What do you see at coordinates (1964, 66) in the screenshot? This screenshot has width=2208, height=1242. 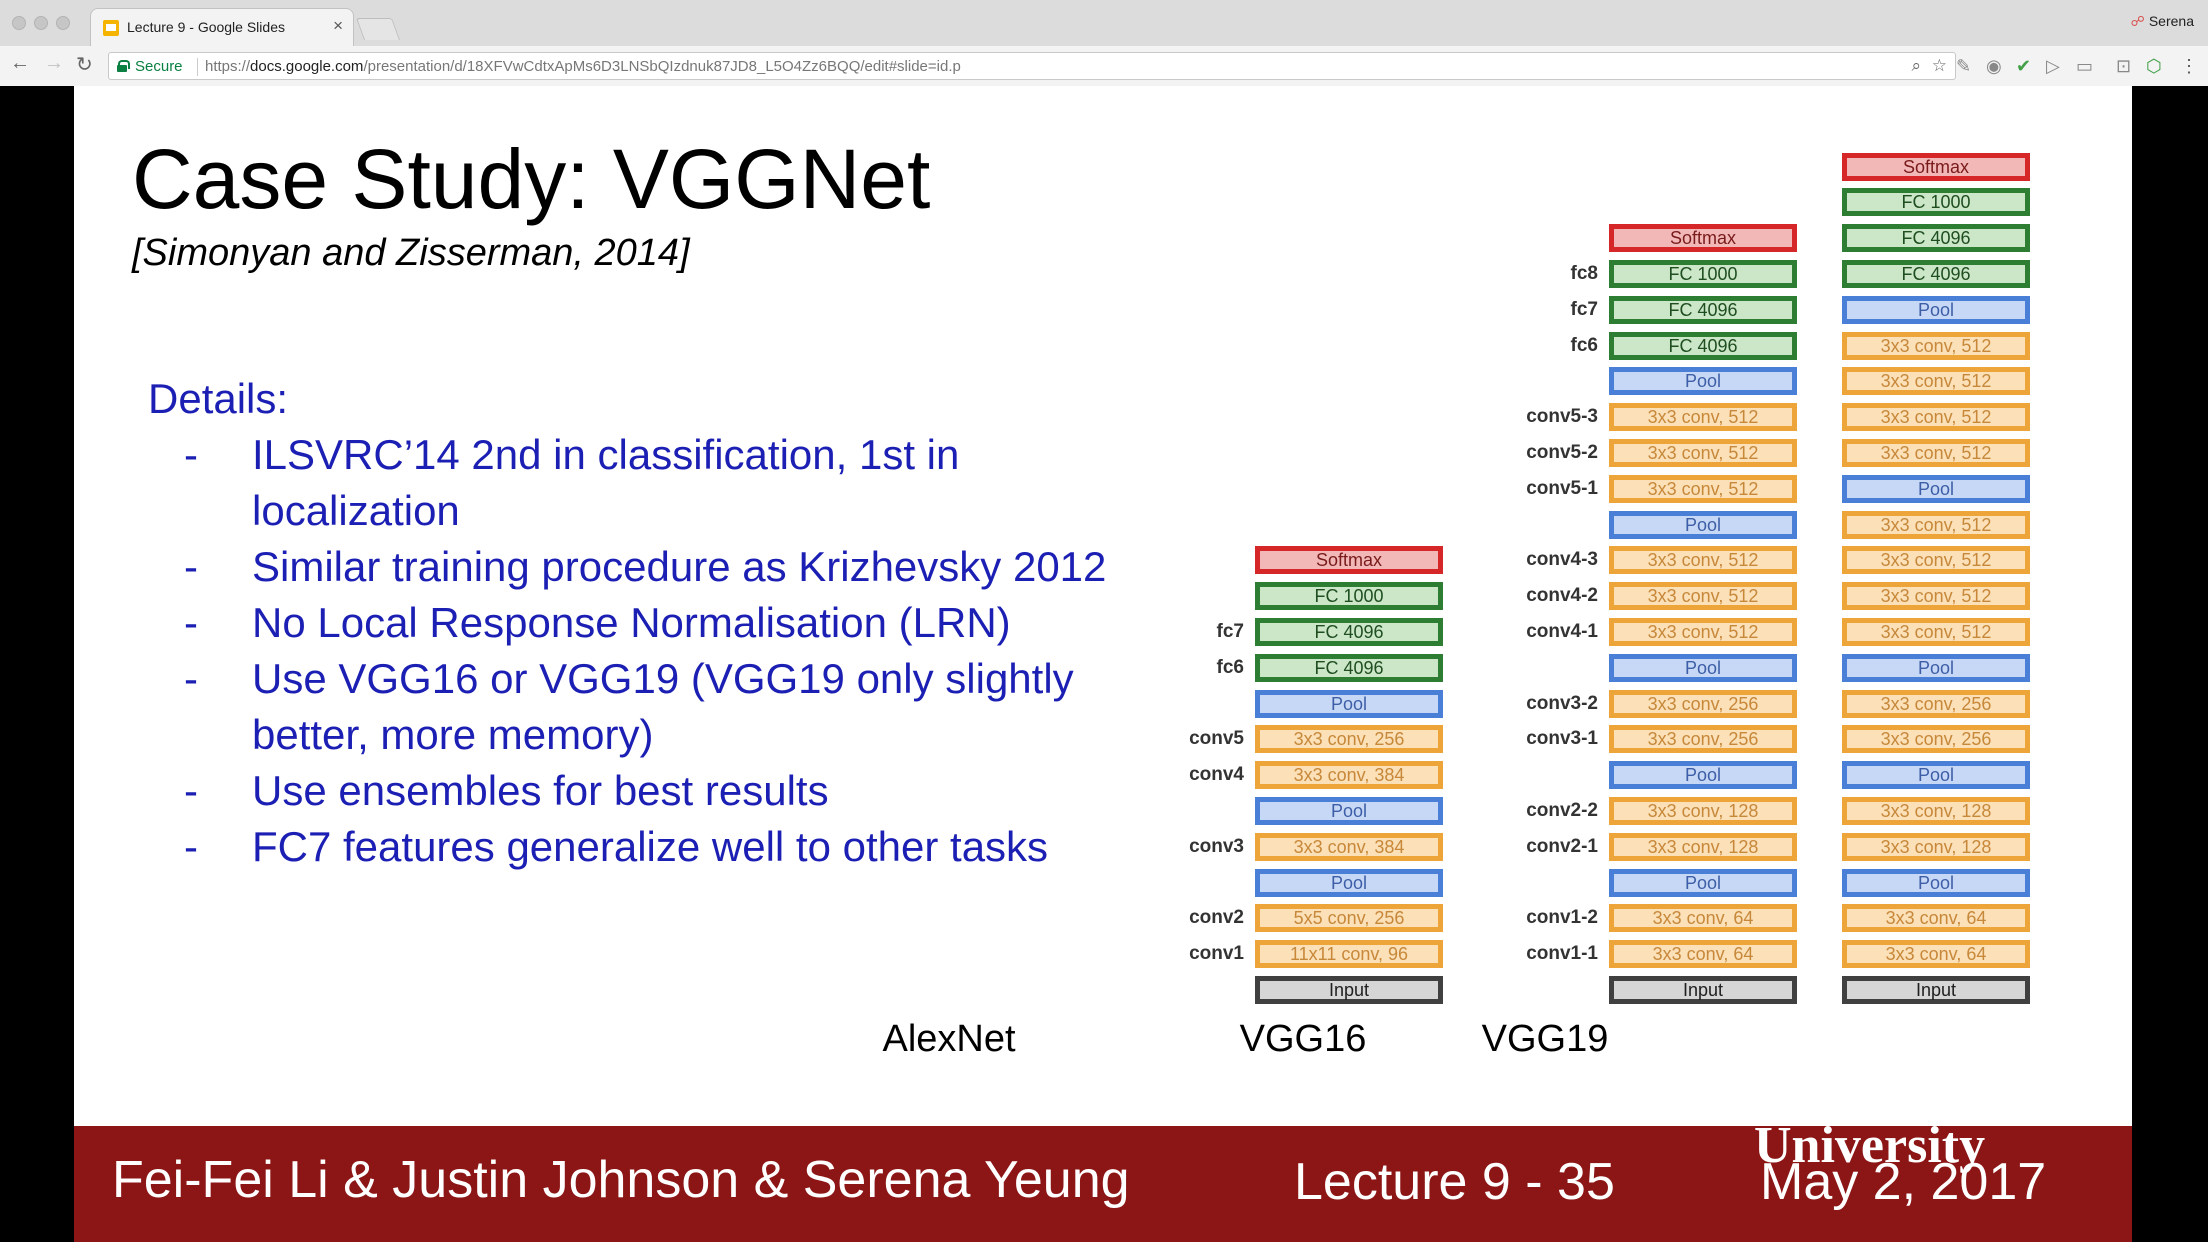 I see `eyedropper-extension-icon: ✎` at bounding box center [1964, 66].